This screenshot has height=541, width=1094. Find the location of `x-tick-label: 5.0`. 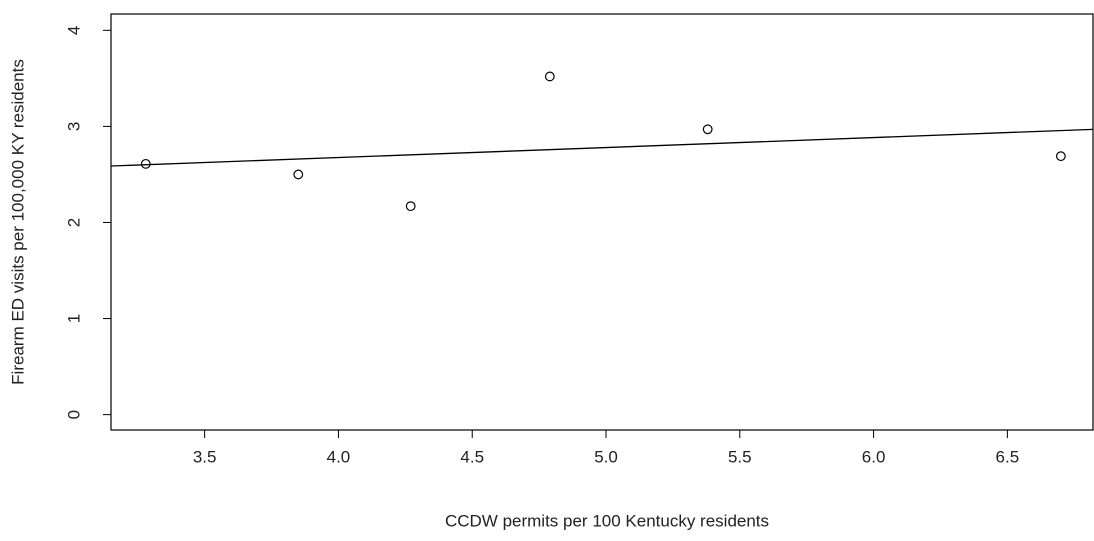

x-tick-label: 5.0 is located at coordinates (606, 456).